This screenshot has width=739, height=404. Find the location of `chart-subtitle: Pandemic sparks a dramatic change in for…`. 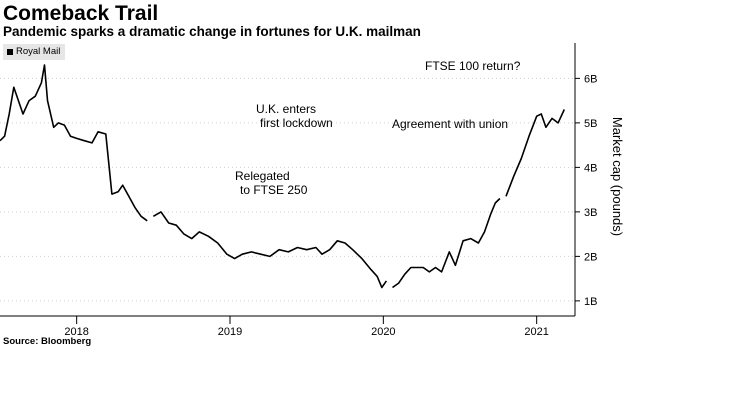

chart-subtitle: Pandemic sparks a dramatic change in for… is located at coordinates (212, 31).